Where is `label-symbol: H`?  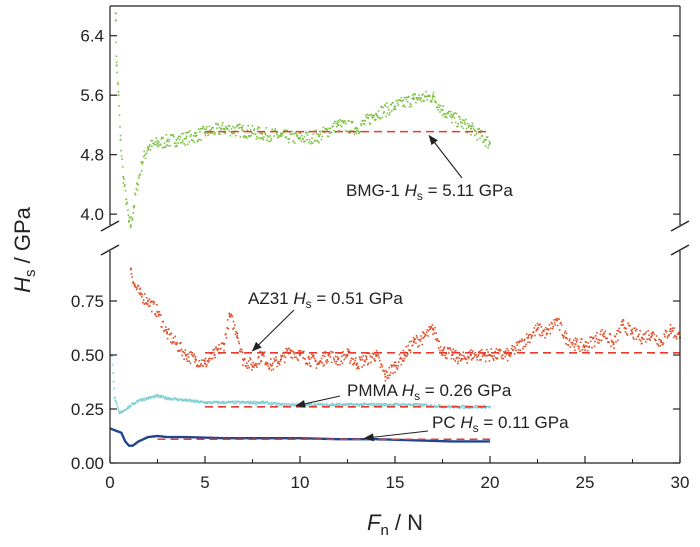
label-symbol: H is located at coordinates (466, 422).